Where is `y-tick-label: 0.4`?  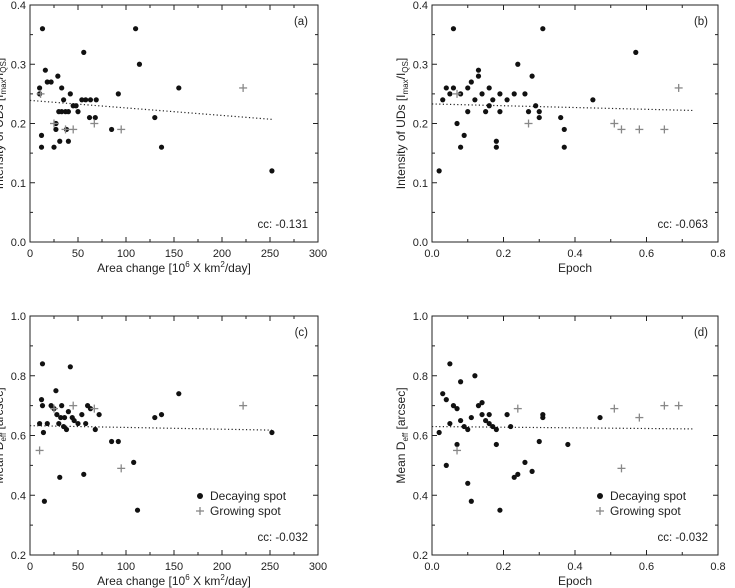
y-tick-label: 0.4 is located at coordinates (18, 6).